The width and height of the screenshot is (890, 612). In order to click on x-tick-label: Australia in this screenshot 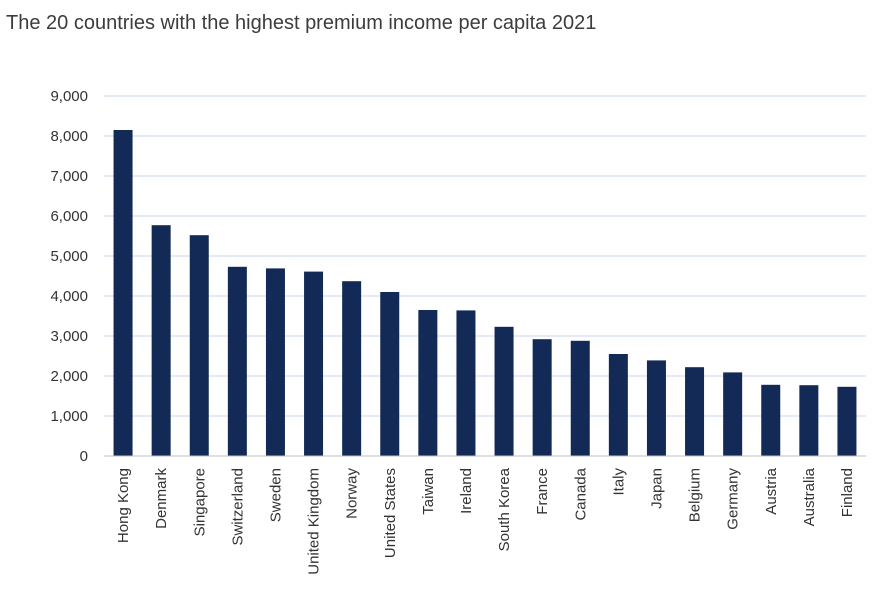, I will do `click(809, 496)`.